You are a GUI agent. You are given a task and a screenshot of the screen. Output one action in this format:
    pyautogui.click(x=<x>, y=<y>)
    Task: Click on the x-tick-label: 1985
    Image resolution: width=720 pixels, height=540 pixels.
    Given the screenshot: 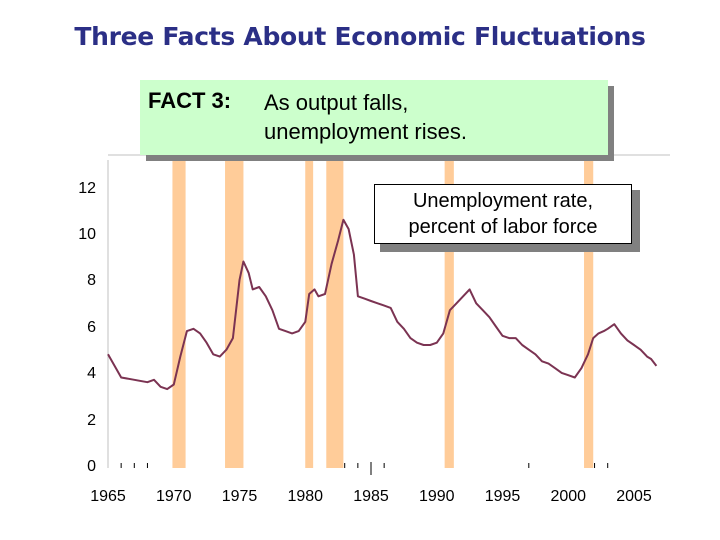 What is the action you would take?
    pyautogui.click(x=371, y=496)
    